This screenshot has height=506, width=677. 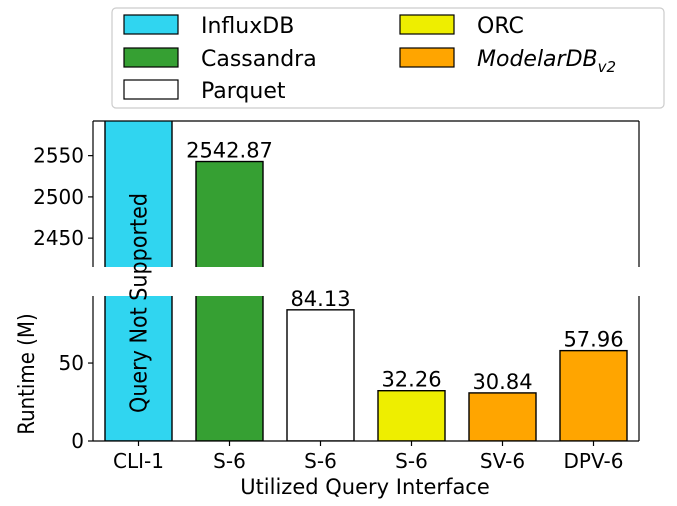 What do you see at coordinates (140, 303) in the screenshot?
I see `query-not-supported-annotation: Query Not Supported` at bounding box center [140, 303].